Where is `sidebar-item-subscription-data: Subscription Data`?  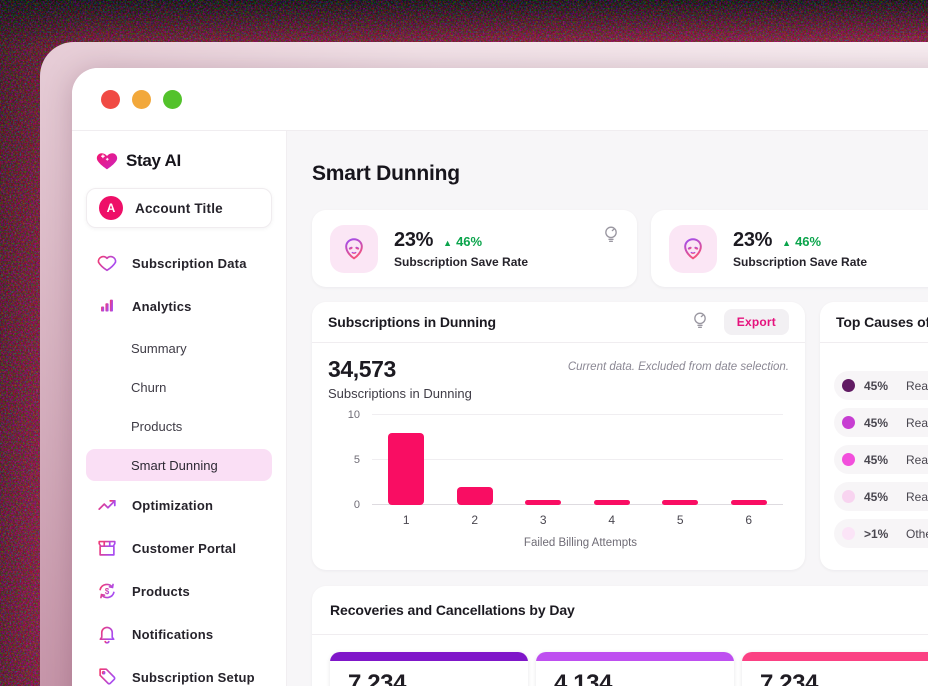 sidebar-item-subscription-data: Subscription Data is located at coordinates (179, 263).